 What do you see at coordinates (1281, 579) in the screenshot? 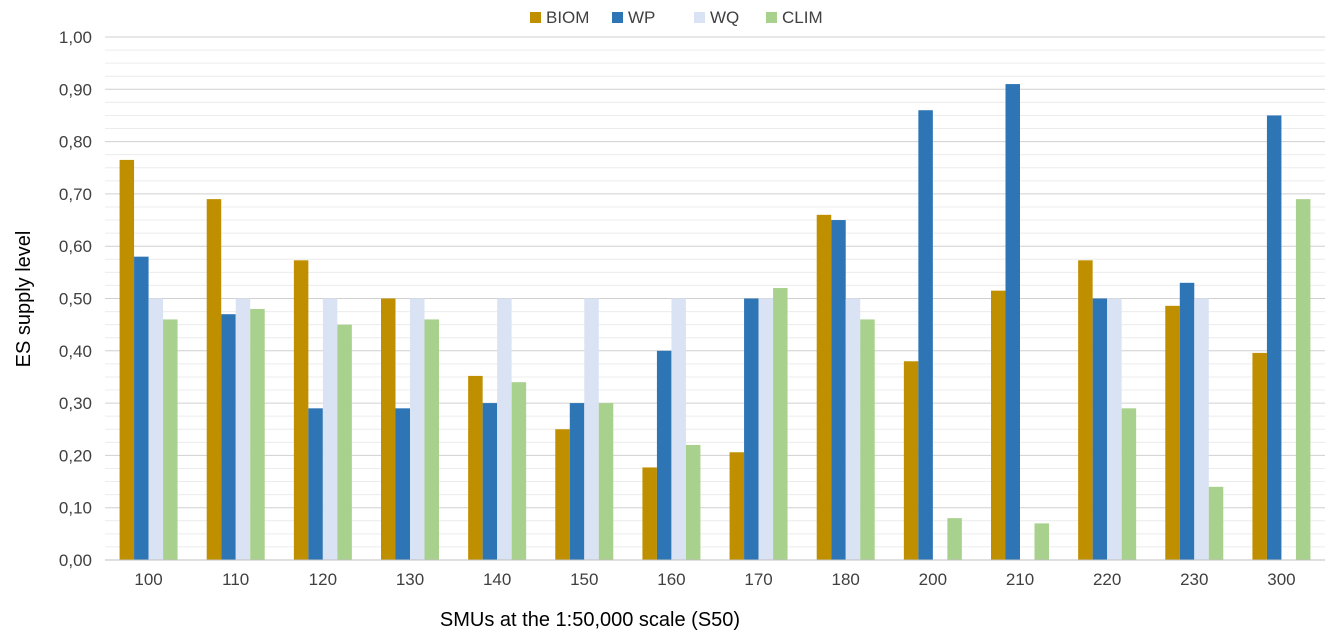
I see `x-tick-label: 300` at bounding box center [1281, 579].